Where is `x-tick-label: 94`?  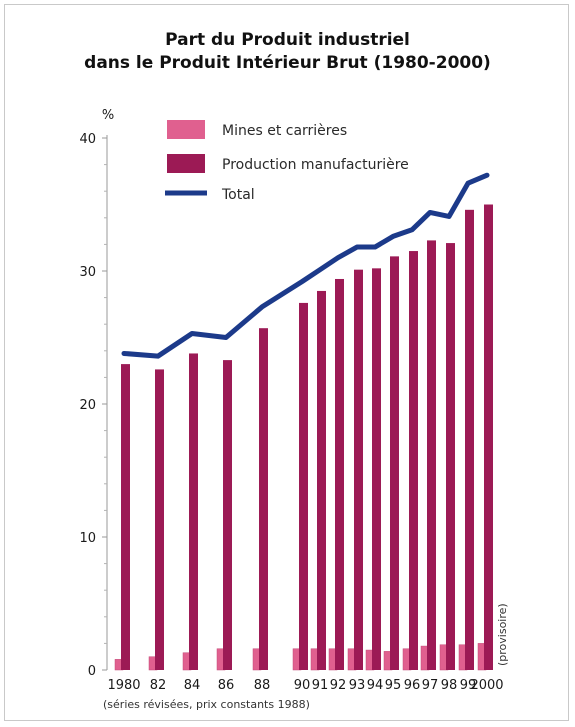 x-tick-label: 94 is located at coordinates (375, 685).